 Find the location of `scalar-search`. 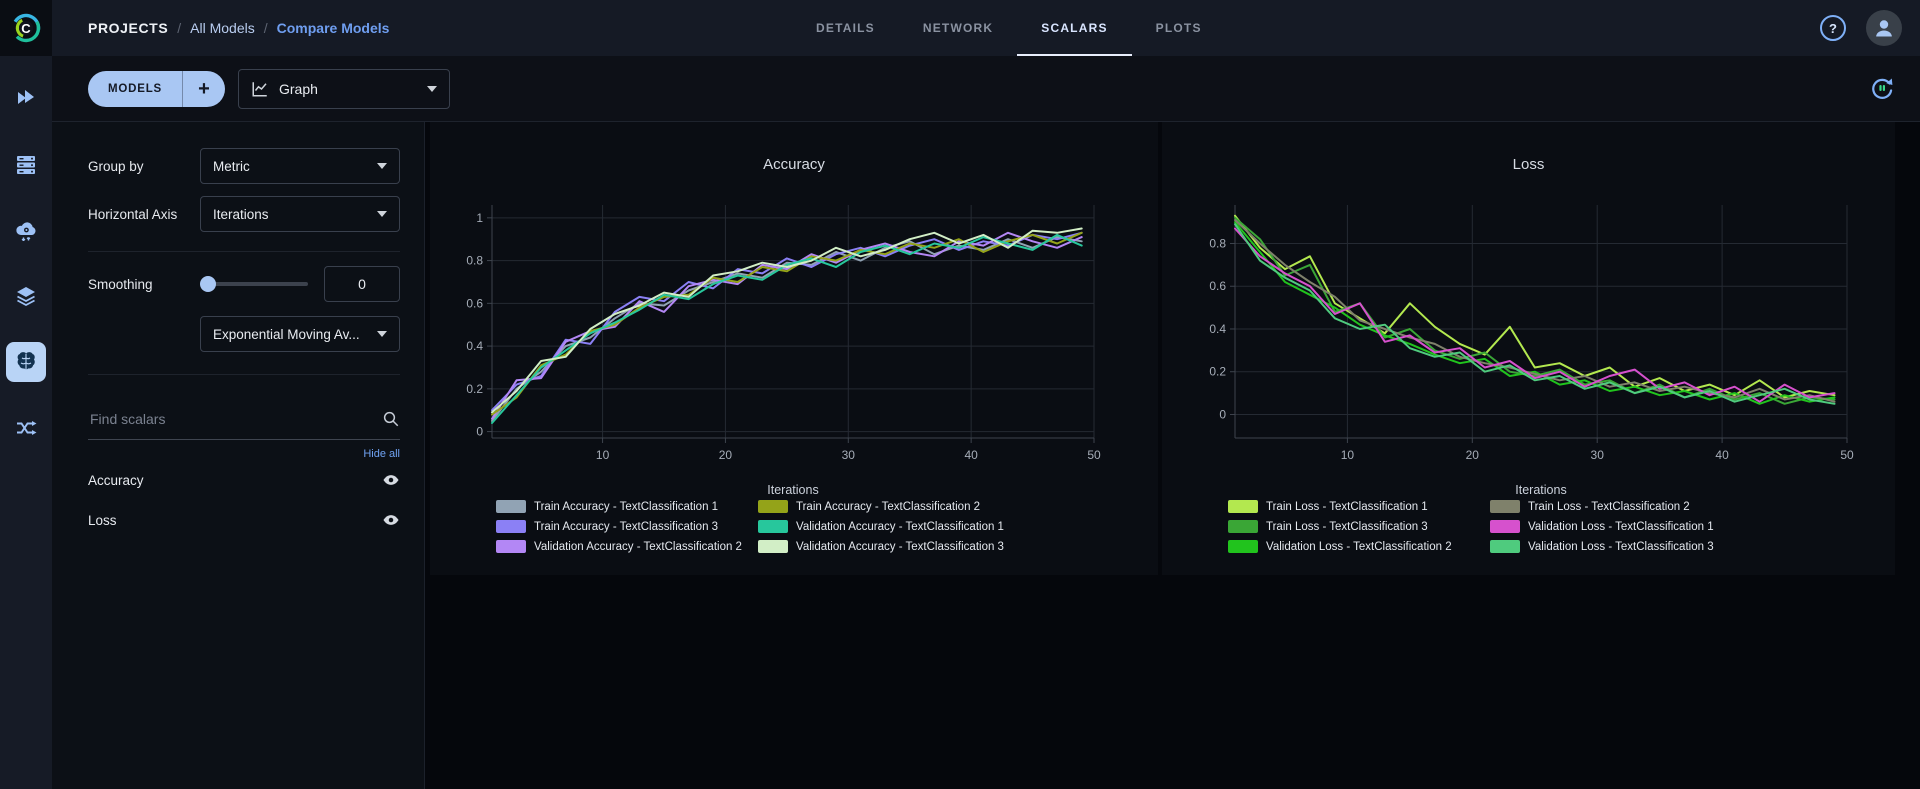

scalar-search is located at coordinates (244, 419).